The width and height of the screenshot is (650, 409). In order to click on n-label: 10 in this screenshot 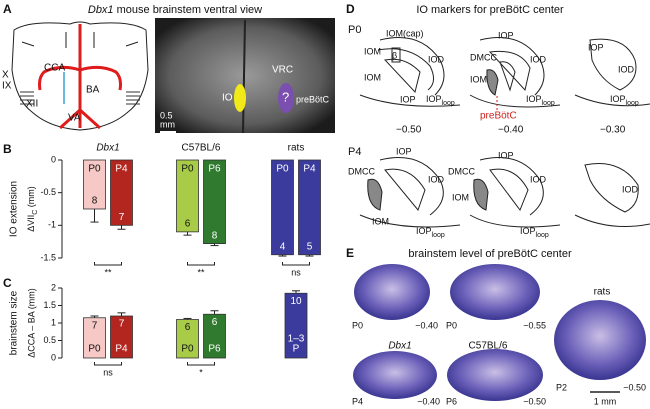, I will do `click(296, 301)`.